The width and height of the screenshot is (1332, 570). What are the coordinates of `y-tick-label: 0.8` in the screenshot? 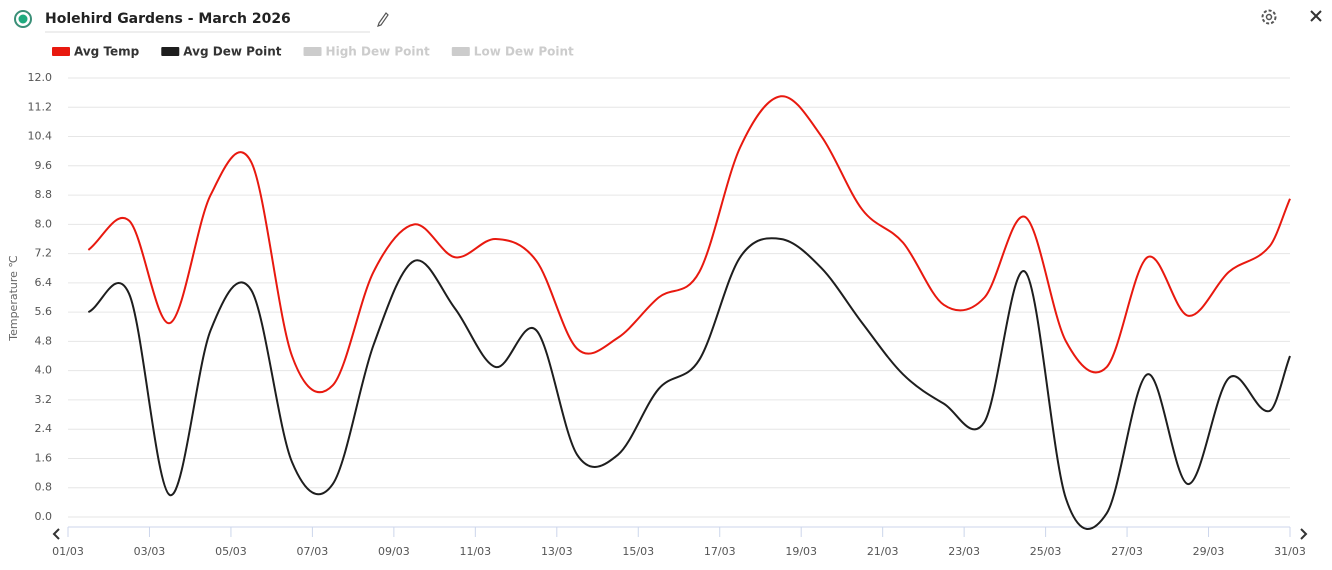 It's located at (44, 487).